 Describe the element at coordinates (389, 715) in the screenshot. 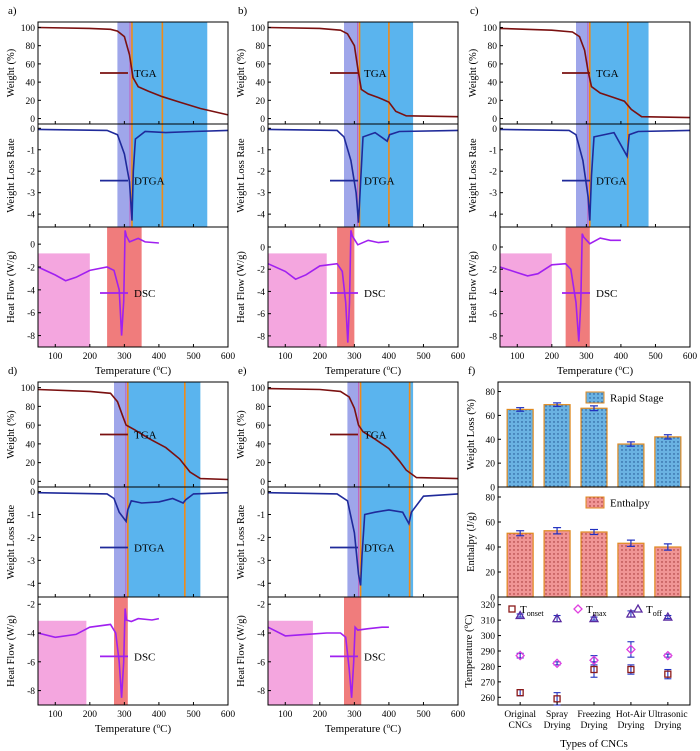

I see `panel-5-xtick-label: 400` at that location.